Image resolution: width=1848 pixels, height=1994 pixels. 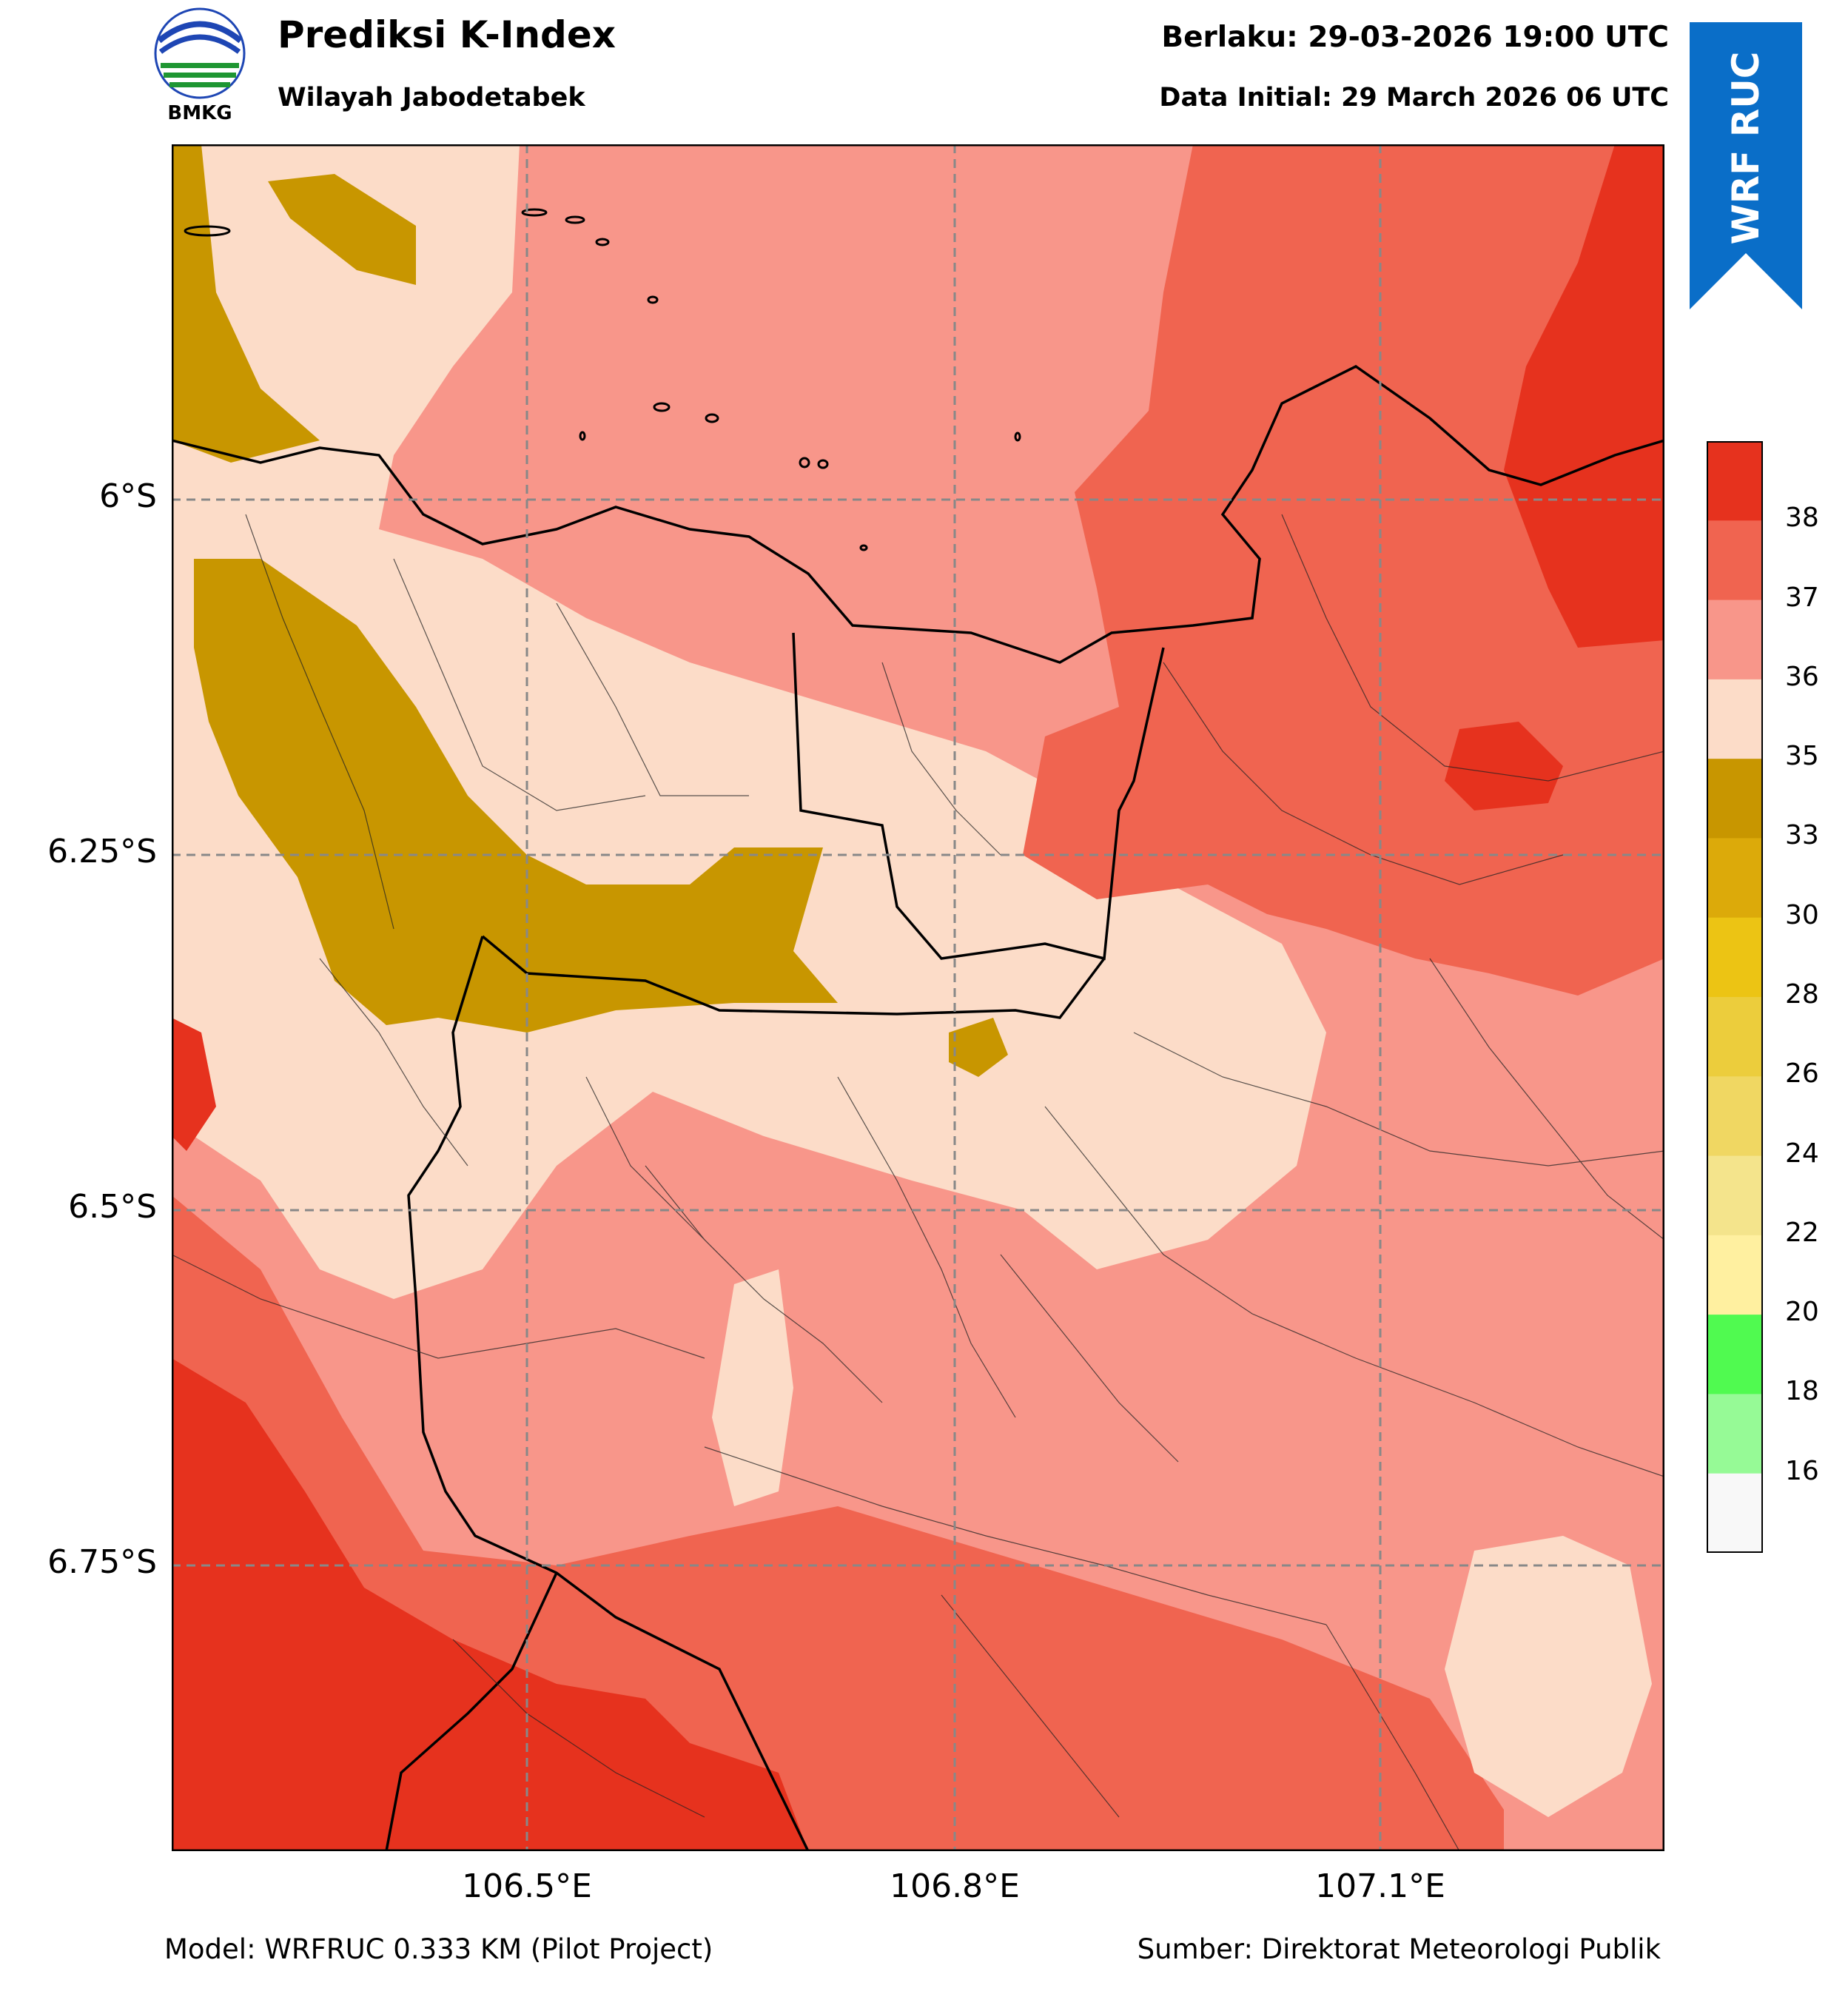 I want to click on lat-tick-6-5s: 6.5°S, so click(x=112, y=1207).